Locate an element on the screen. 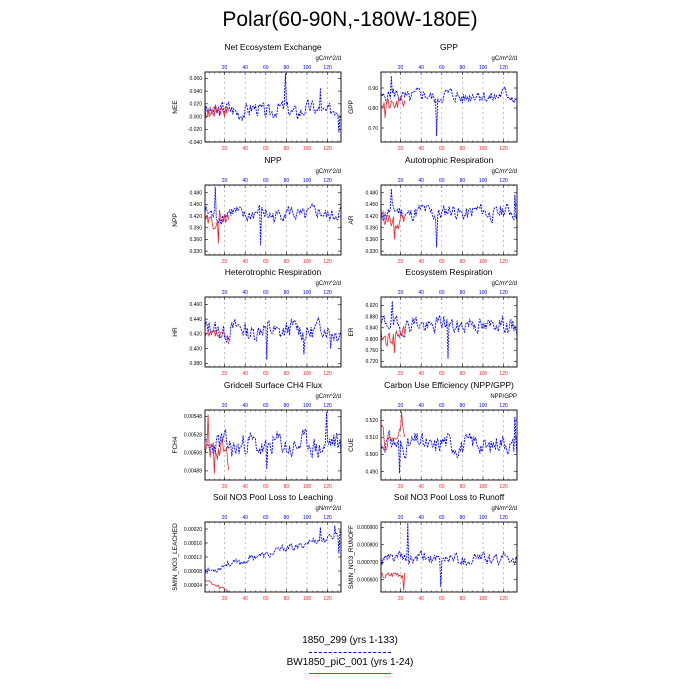 This screenshot has width=700, height=700. y-tick-label: 0.000600 is located at coordinates (367, 581).